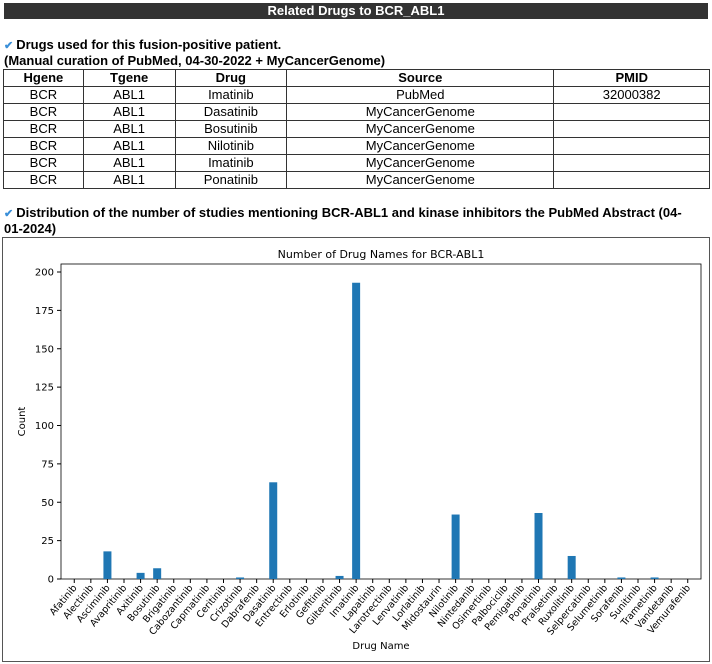 The height and width of the screenshot is (664, 712). Describe the element at coordinates (654, 578) in the screenshot. I see `bar-trametinib` at that location.